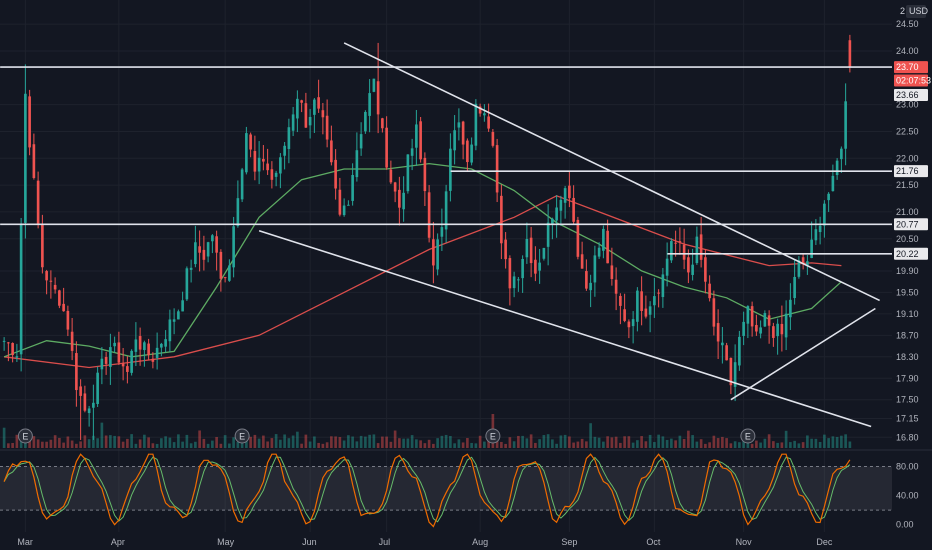 The image size is (932, 550). What do you see at coordinates (803, 354) in the screenshot?
I see `trend-line` at bounding box center [803, 354].